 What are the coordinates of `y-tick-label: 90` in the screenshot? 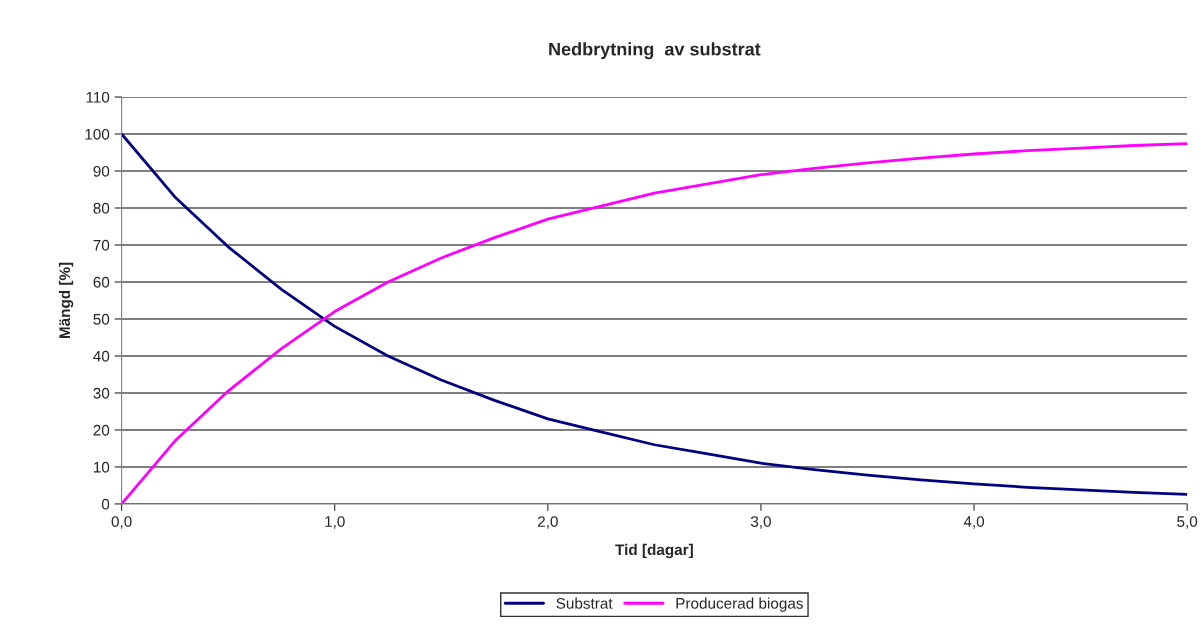 It's located at (101, 171).